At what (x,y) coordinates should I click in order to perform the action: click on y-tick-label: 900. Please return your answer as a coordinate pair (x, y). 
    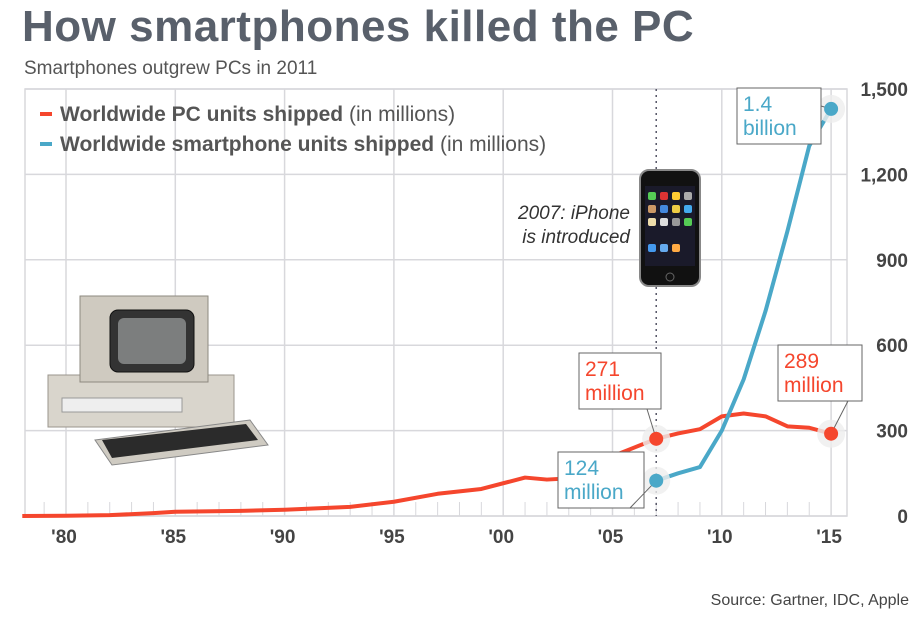
    Looking at the image, I should click on (892, 261).